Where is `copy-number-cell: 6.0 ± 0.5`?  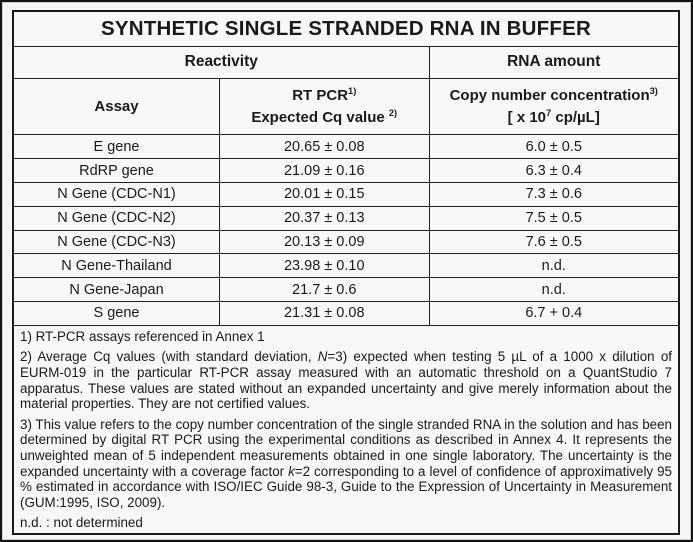
copy-number-cell: 6.0 ± 0.5 is located at coordinates (553, 146).